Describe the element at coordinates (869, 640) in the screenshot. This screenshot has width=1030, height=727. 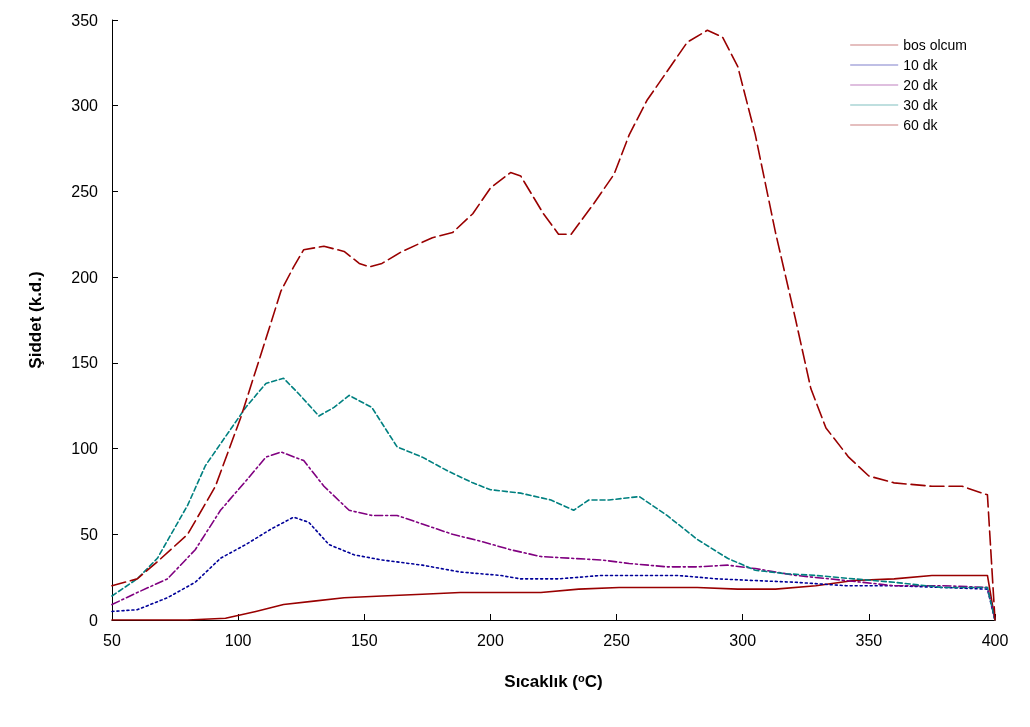
I see `x-tick-label: 350` at that location.